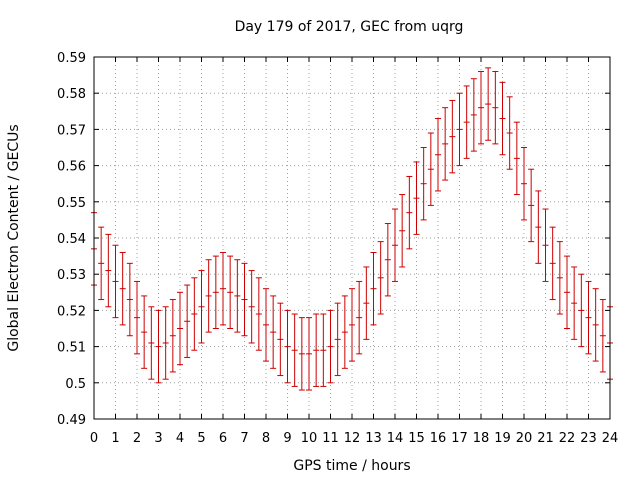 The width and height of the screenshot is (640, 480). What do you see at coordinates (459, 438) in the screenshot?
I see `x-tick-label: 17` at bounding box center [459, 438].